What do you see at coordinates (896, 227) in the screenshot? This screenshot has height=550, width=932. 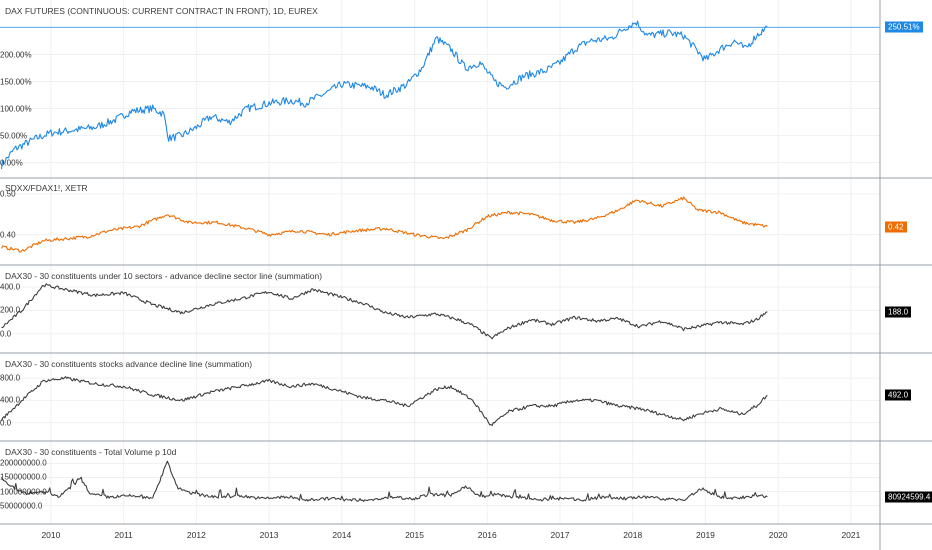 I see `last-value-badge: 0.42` at bounding box center [896, 227].